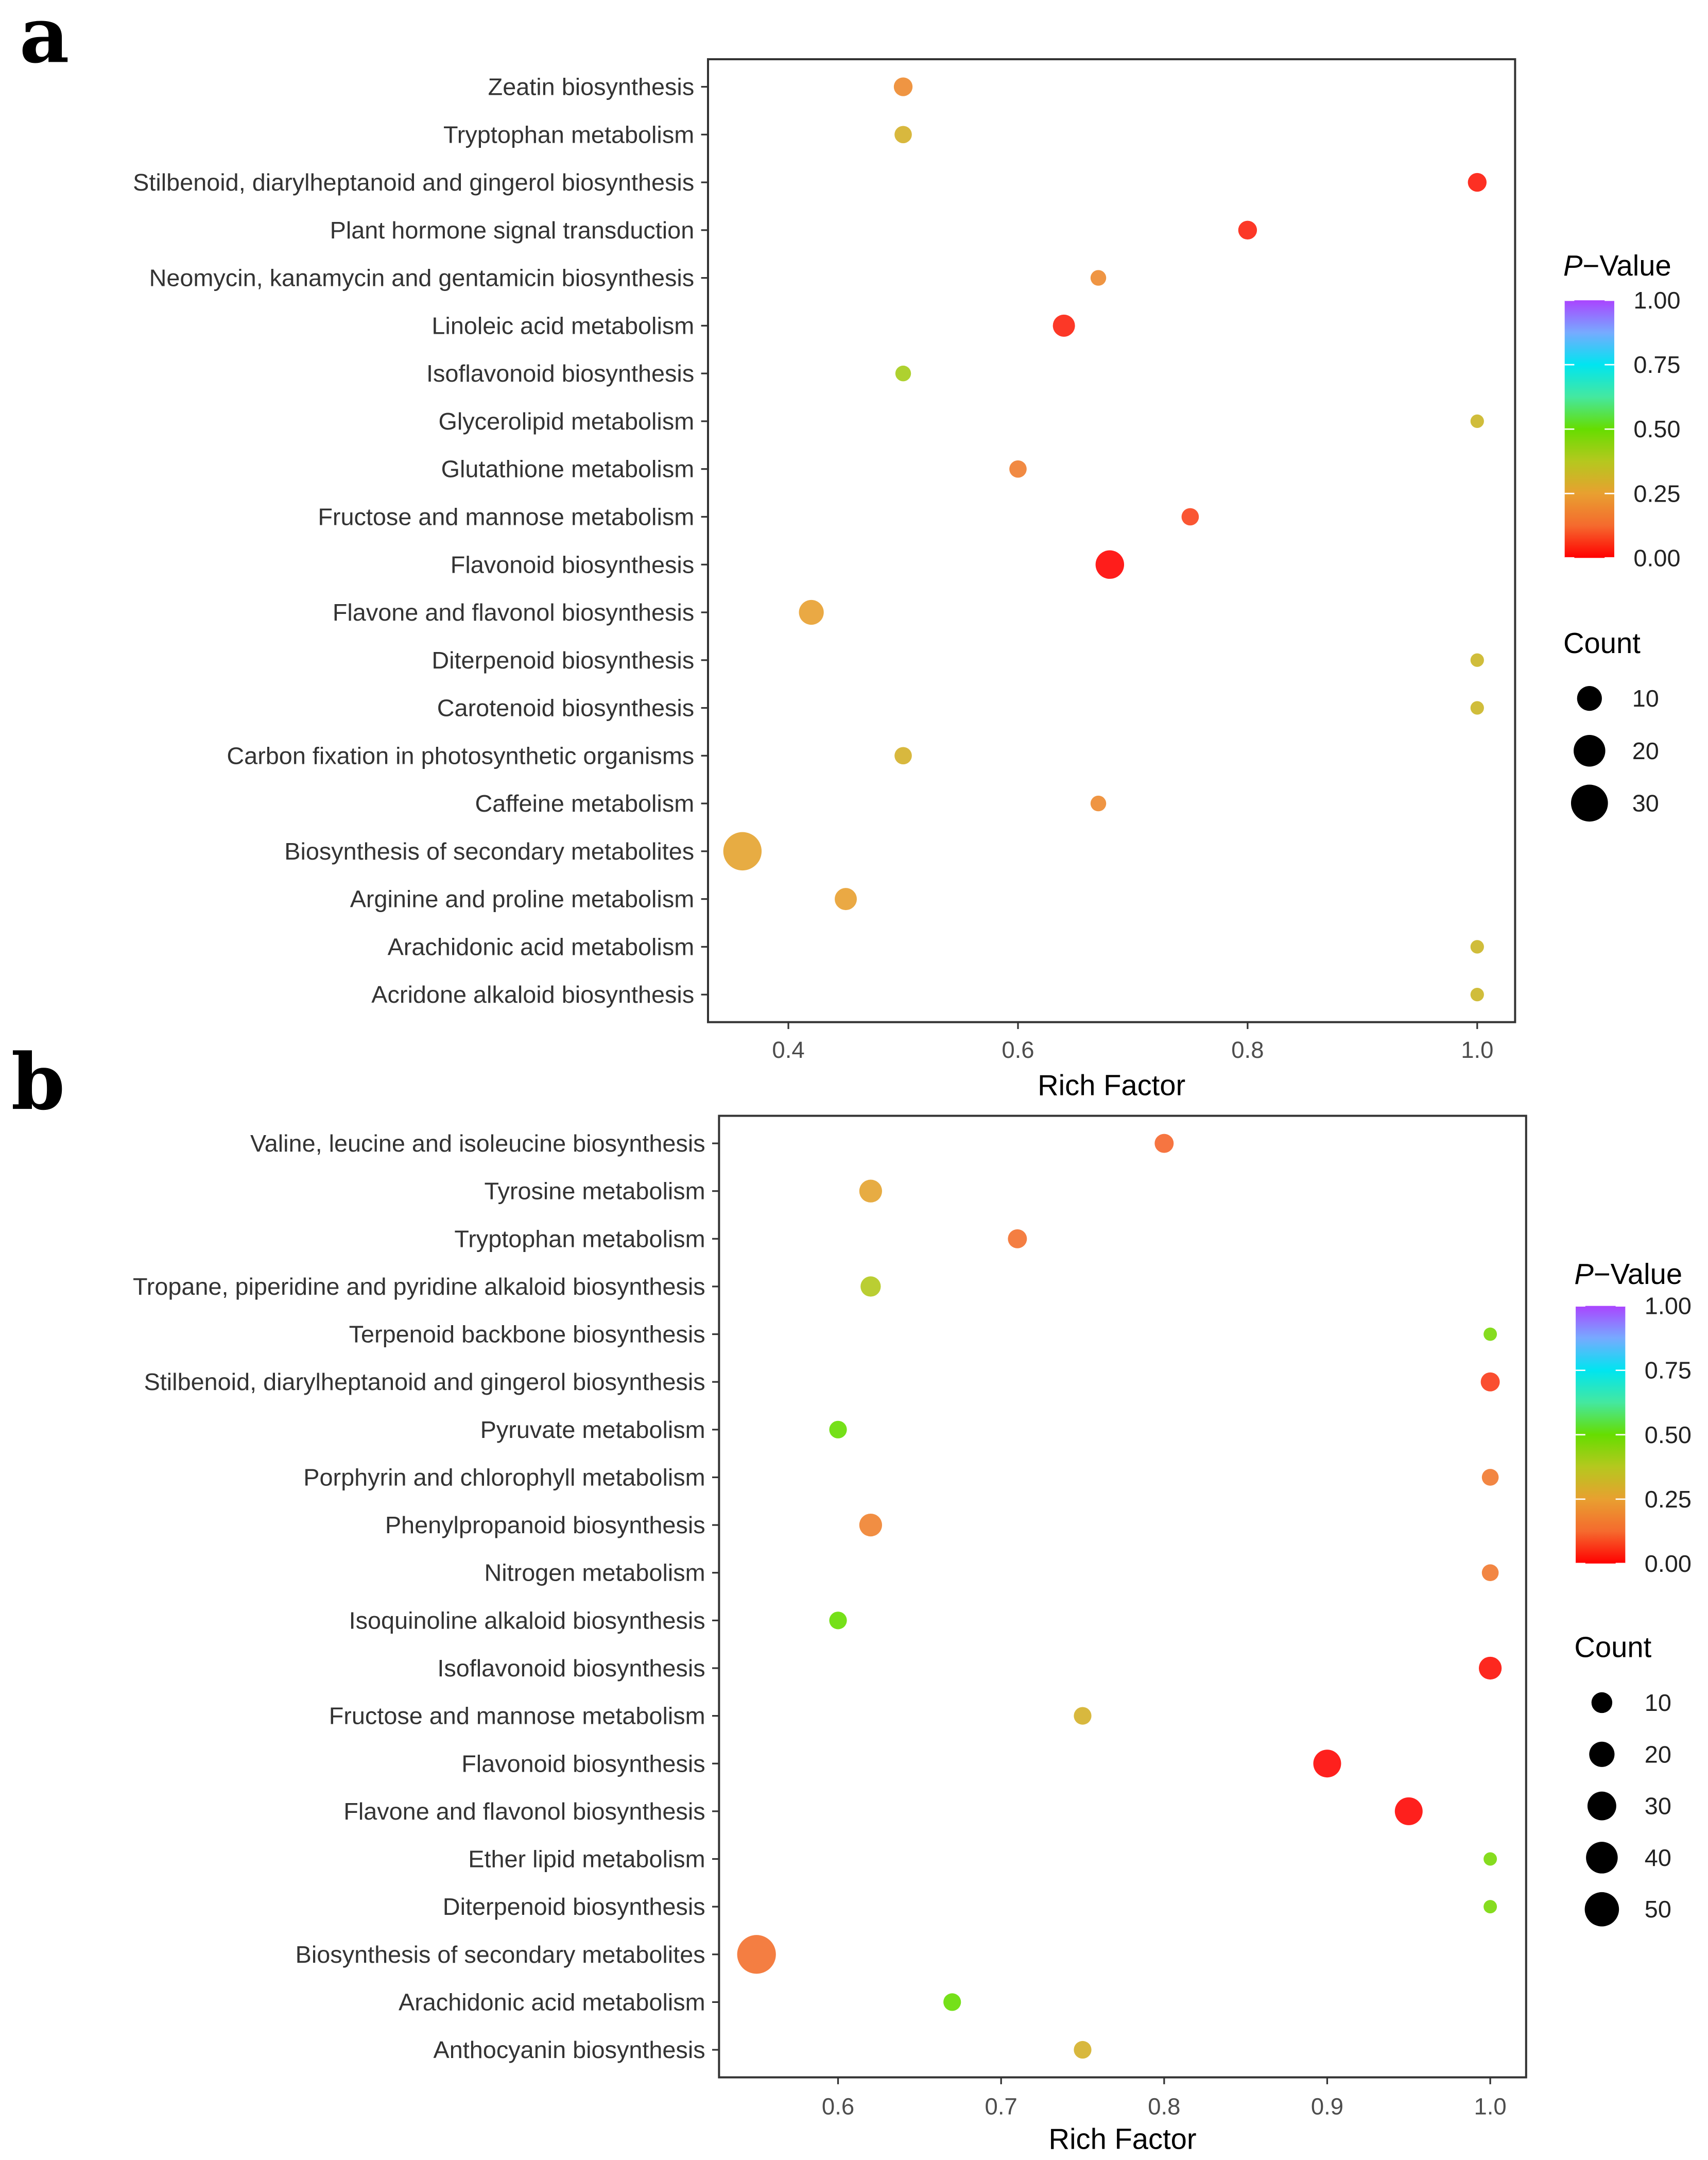  What do you see at coordinates (1645, 751) in the screenshot?
I see `size-legend-label: 20` at bounding box center [1645, 751].